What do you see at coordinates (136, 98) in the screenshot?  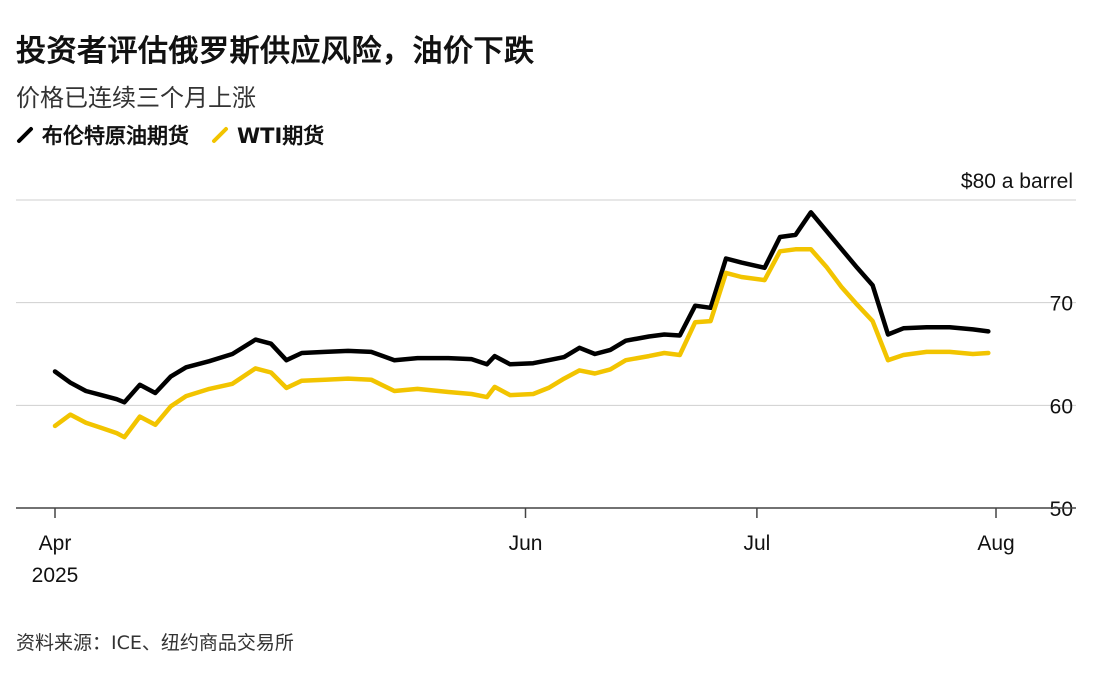 I see `page-subtitle: 价格已连续三个月上涨` at bounding box center [136, 98].